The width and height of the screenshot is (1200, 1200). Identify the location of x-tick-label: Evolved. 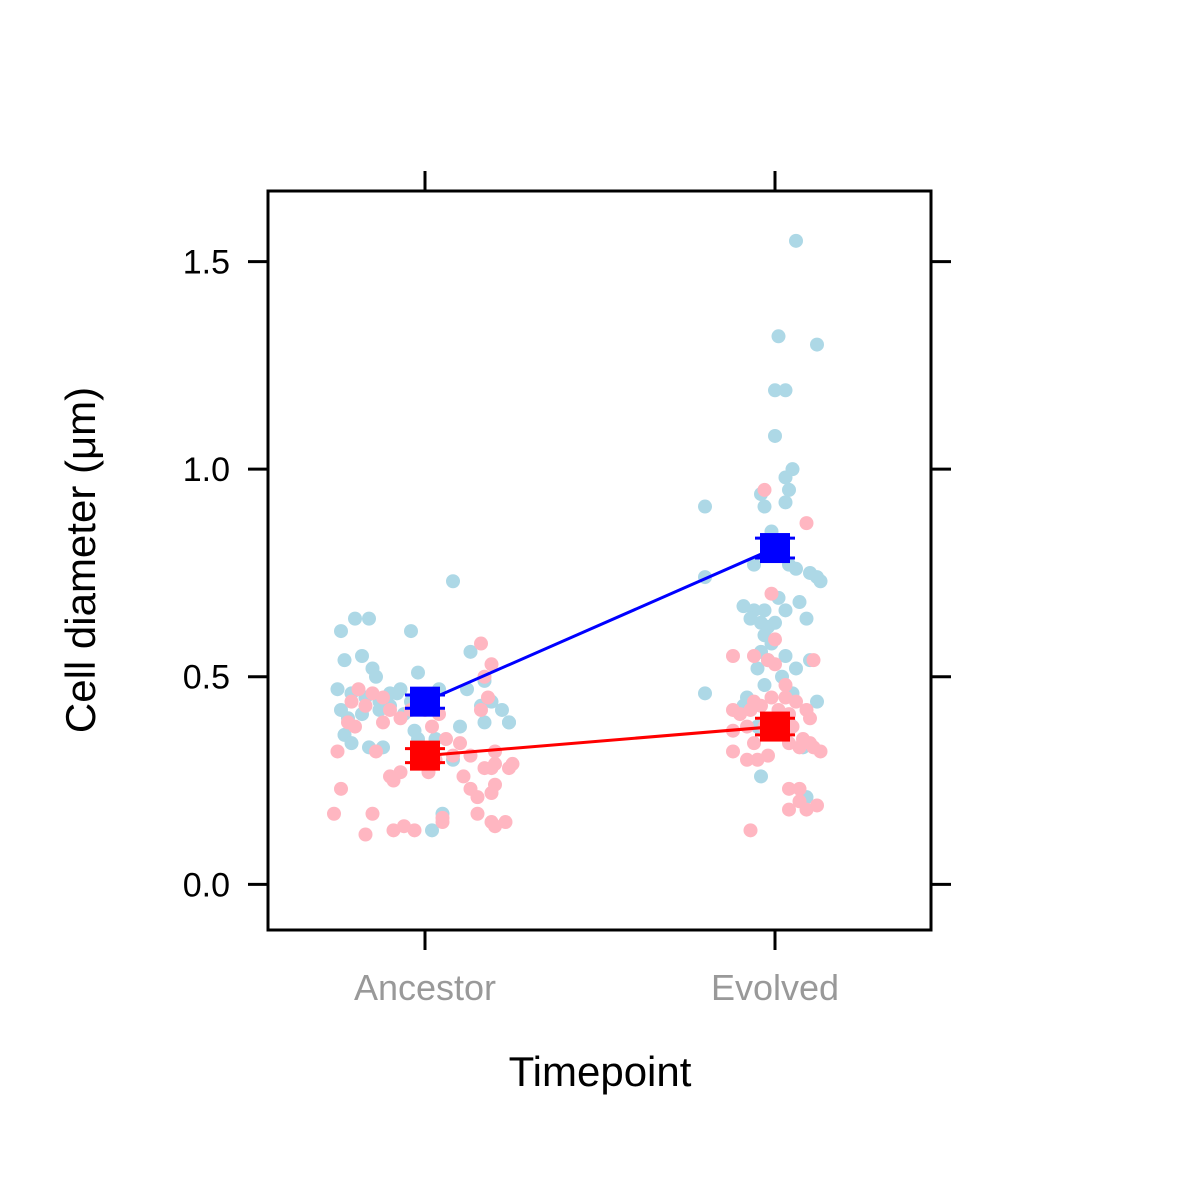
(775, 987).